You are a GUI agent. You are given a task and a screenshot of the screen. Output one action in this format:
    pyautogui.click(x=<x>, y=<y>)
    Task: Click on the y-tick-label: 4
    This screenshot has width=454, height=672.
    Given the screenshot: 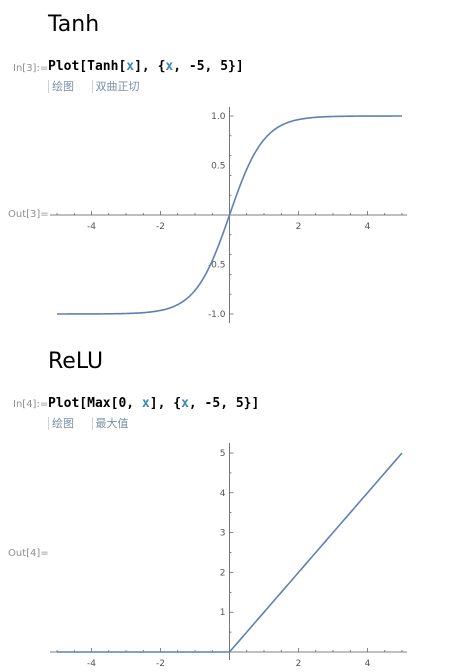 What is the action you would take?
    pyautogui.click(x=223, y=494)
    